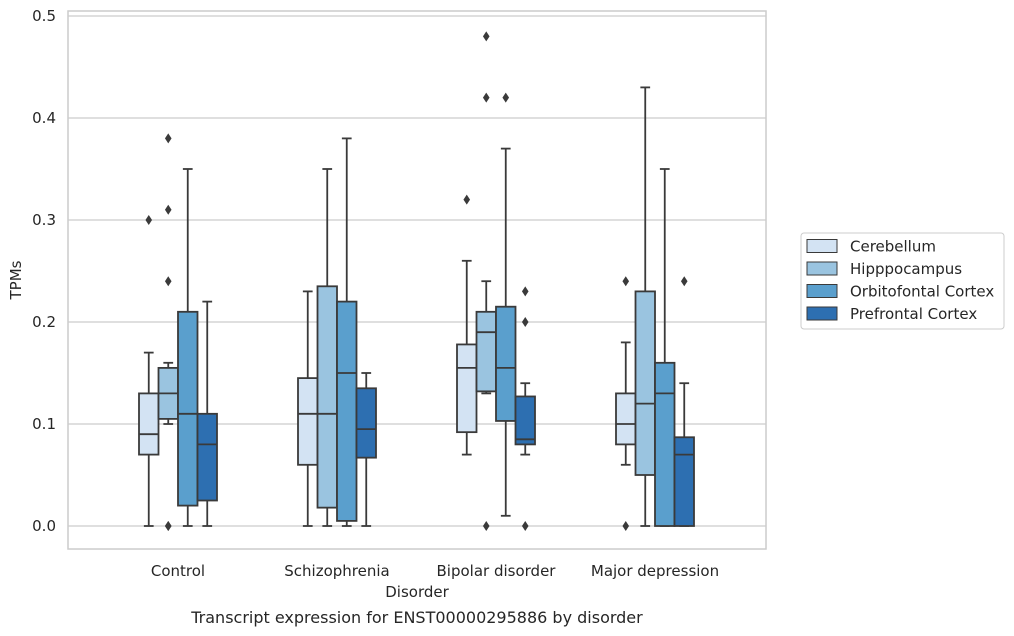 This screenshot has height=636, width=1014. I want to click on x-tick-label: Bipolar disorder, so click(497, 571).